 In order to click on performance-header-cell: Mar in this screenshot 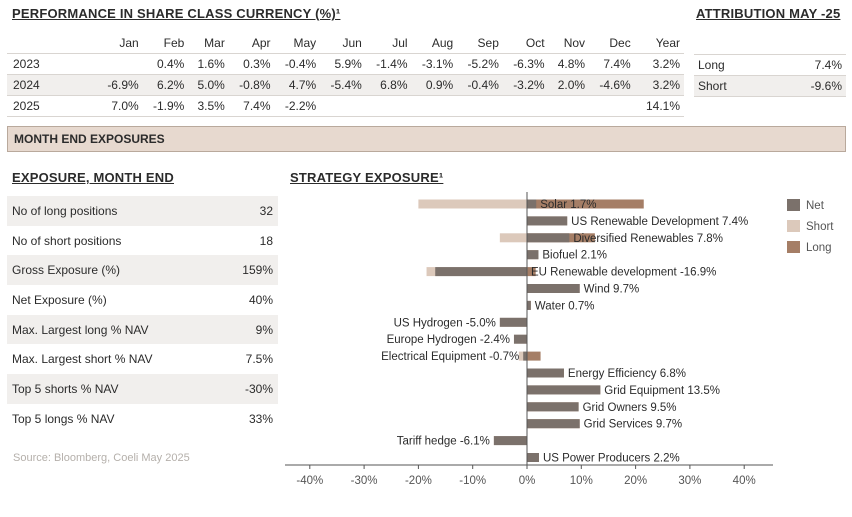, I will do `click(214, 43)`.